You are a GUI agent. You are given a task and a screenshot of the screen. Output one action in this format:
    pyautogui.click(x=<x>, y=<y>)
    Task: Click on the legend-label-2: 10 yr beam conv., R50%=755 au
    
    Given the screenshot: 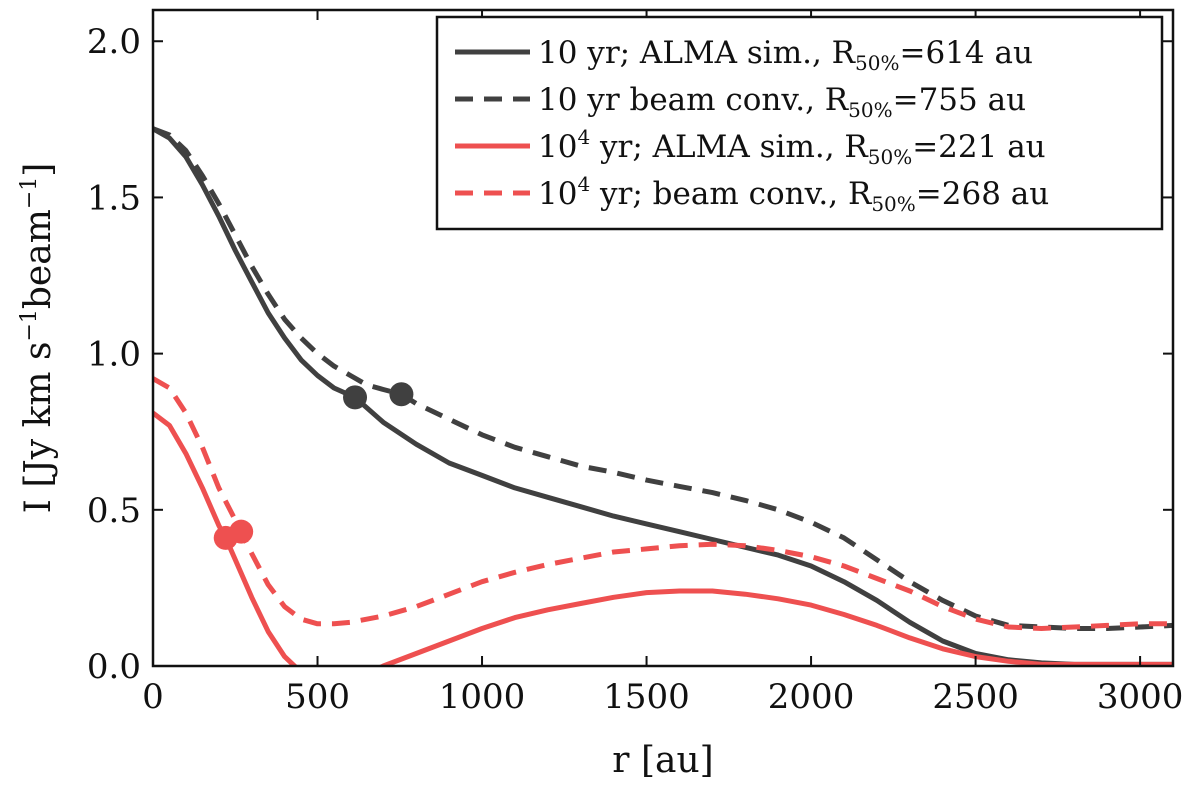 What is the action you would take?
    pyautogui.click(x=782, y=102)
    